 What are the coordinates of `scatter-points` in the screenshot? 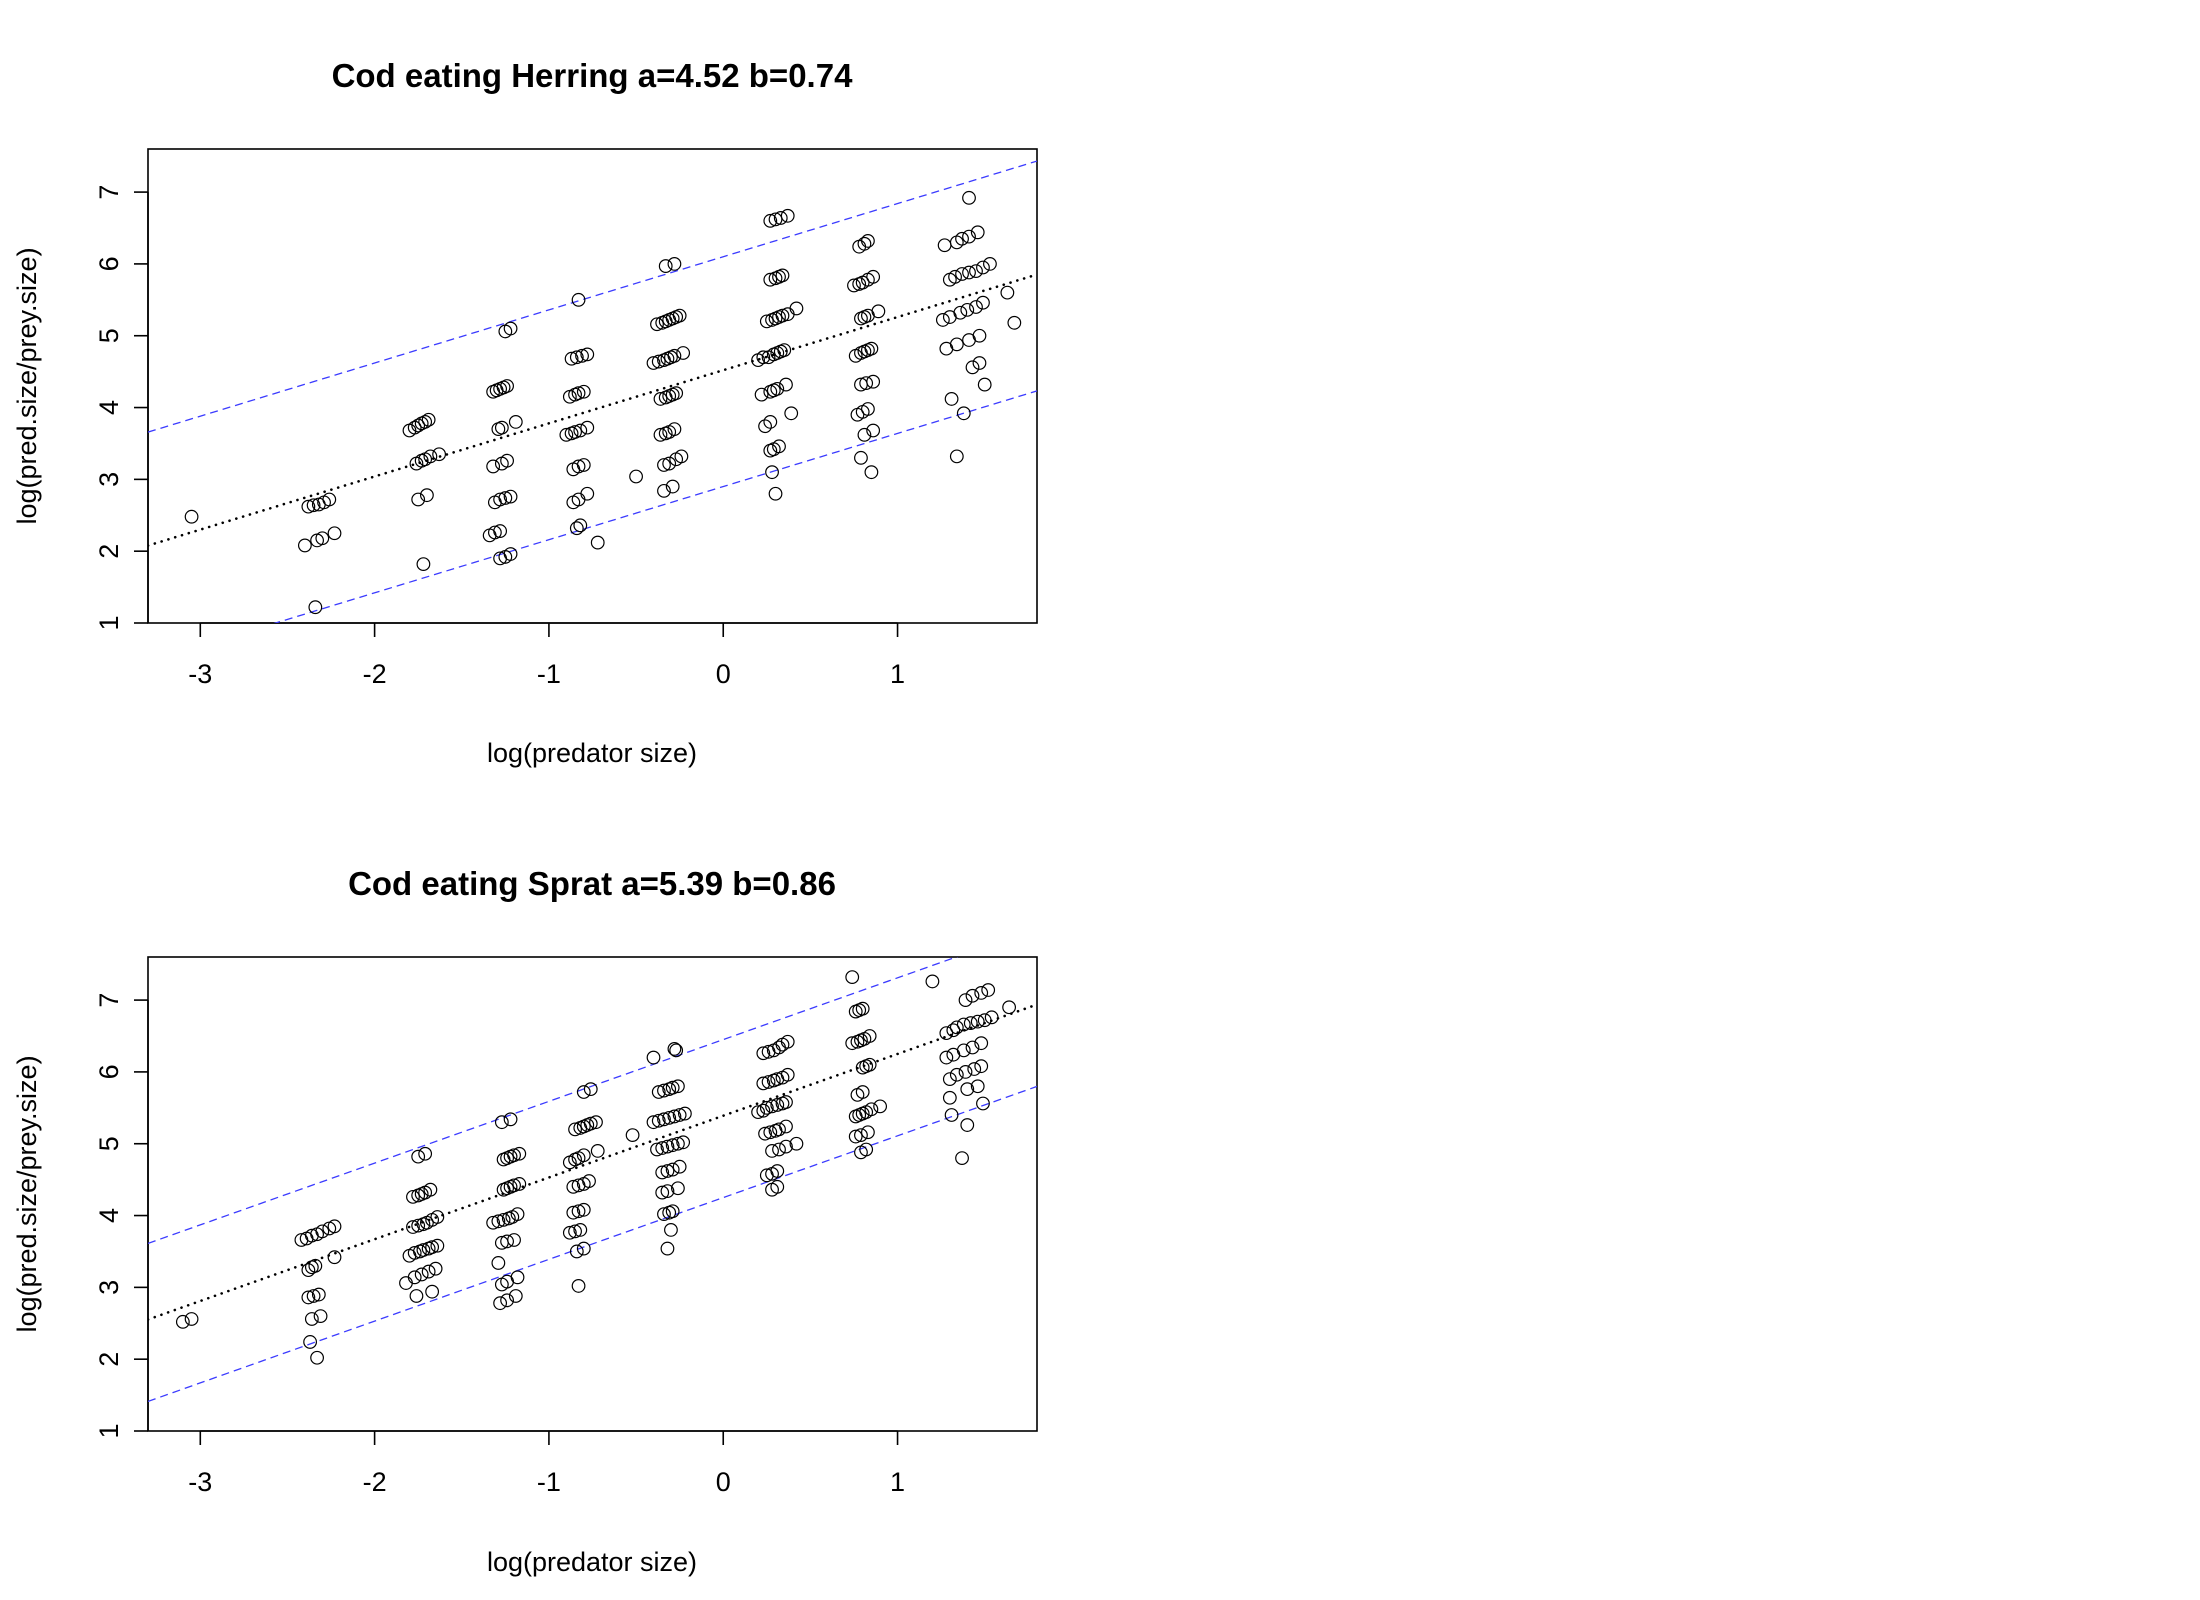 It's located at (603, 402).